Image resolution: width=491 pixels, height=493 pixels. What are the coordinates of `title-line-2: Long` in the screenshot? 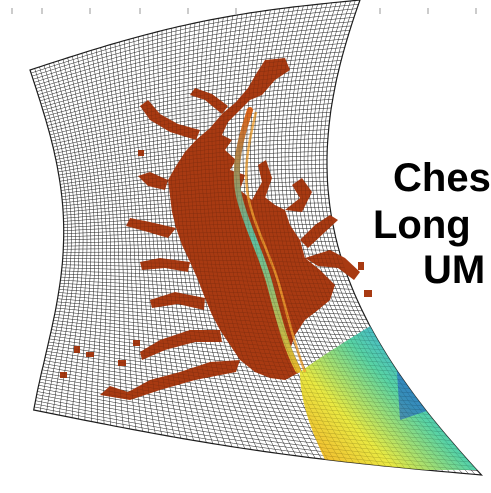 It's located at (422, 225).